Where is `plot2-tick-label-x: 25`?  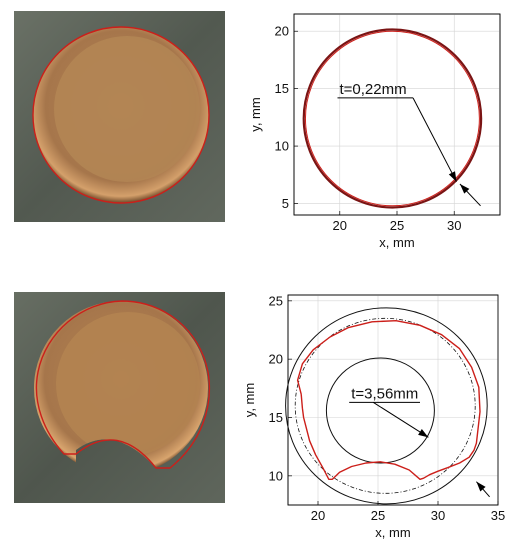 plot2-tick-label-x: 25 is located at coordinates (378, 515).